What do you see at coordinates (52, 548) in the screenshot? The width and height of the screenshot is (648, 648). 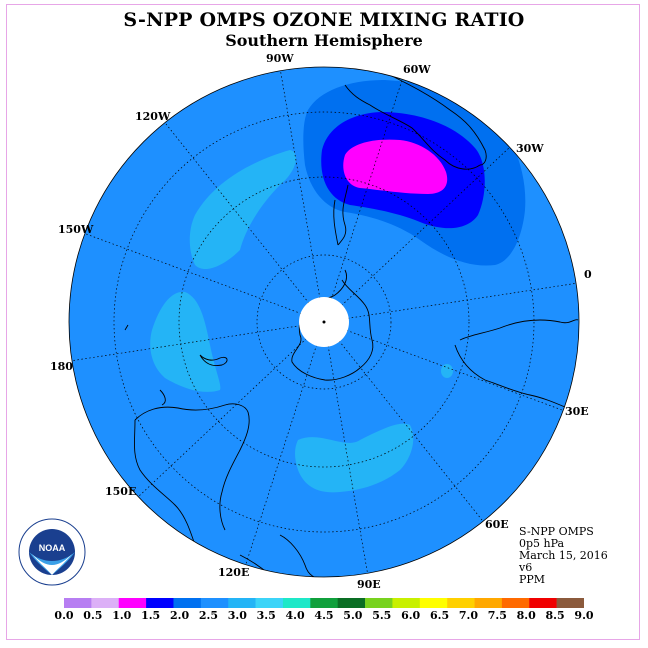 I see `noaa-logo-text: NOAA` at bounding box center [52, 548].